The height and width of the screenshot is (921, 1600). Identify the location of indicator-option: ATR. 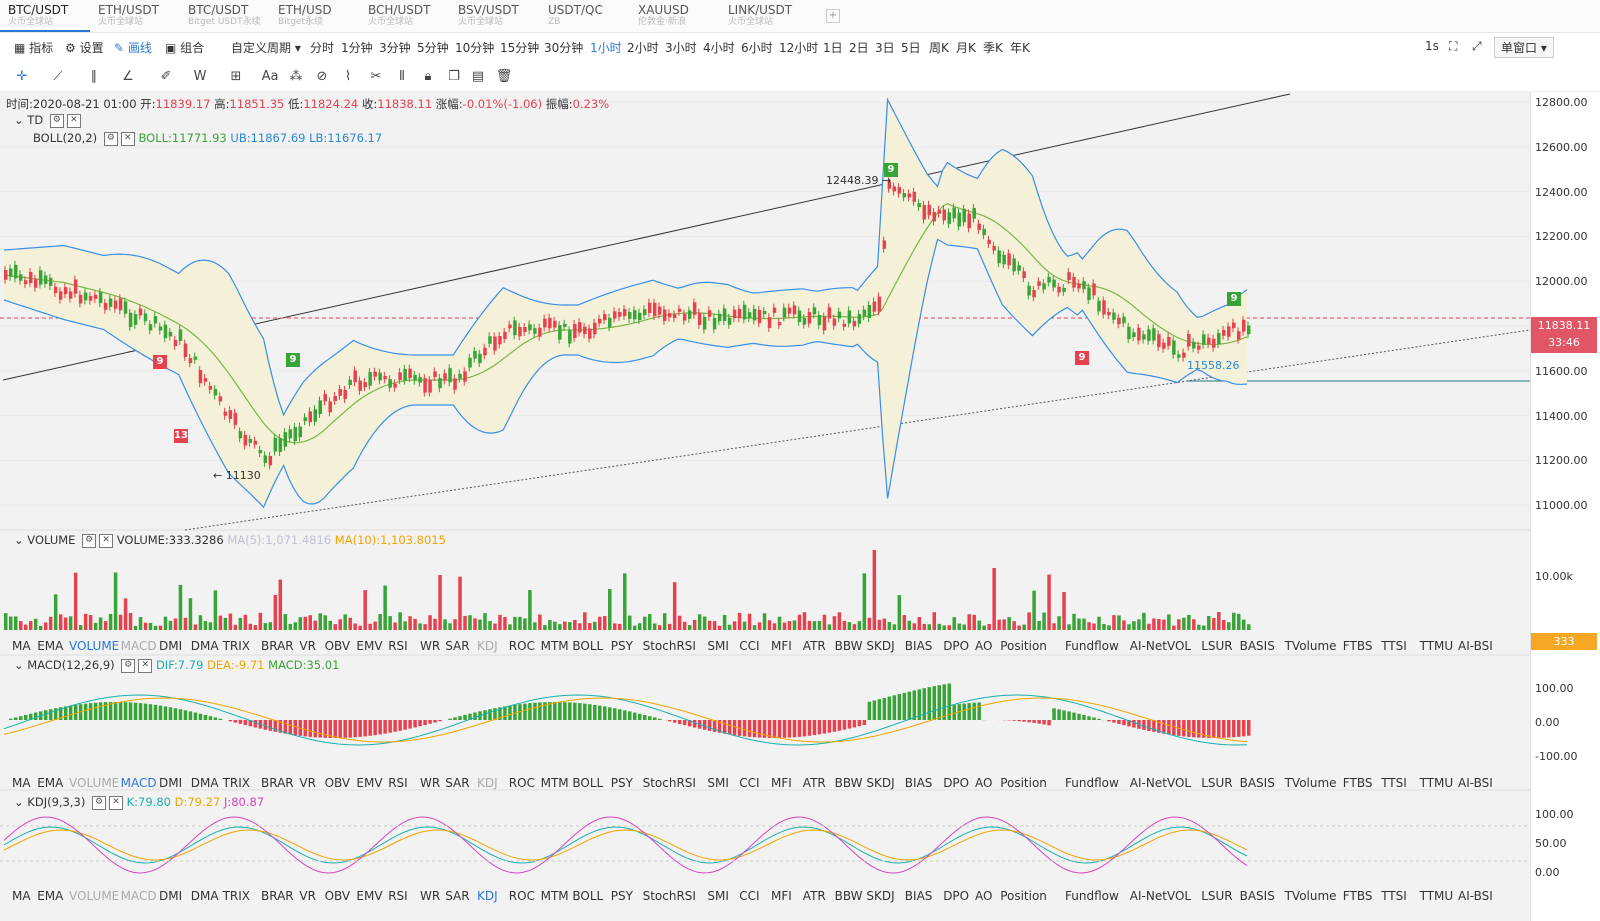
(814, 896).